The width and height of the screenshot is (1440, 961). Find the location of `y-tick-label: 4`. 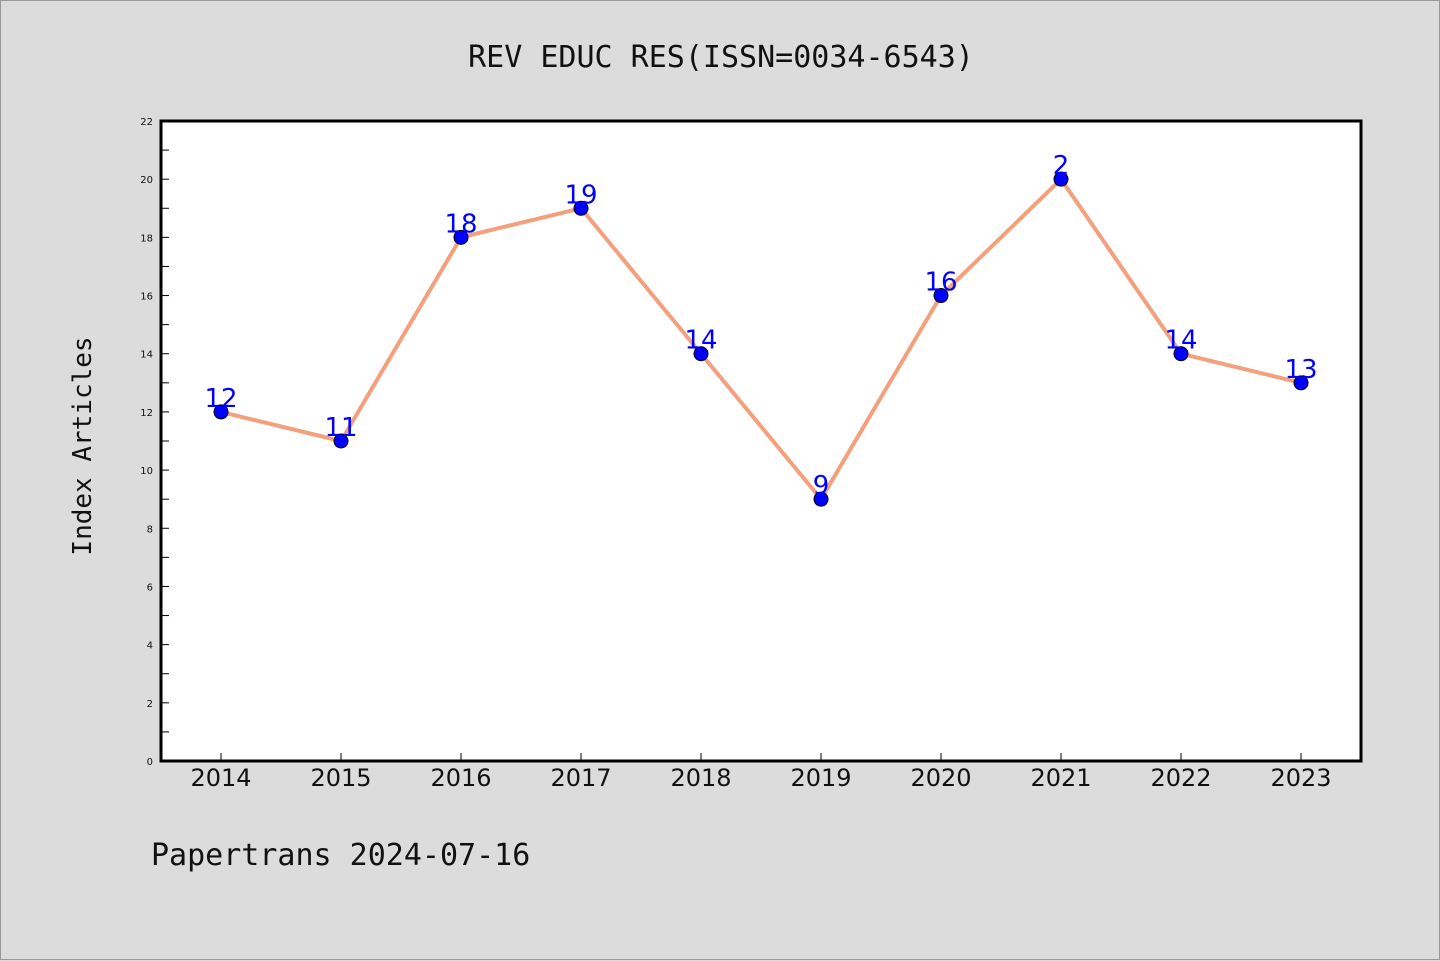

y-tick-label: 4 is located at coordinates (150, 646).